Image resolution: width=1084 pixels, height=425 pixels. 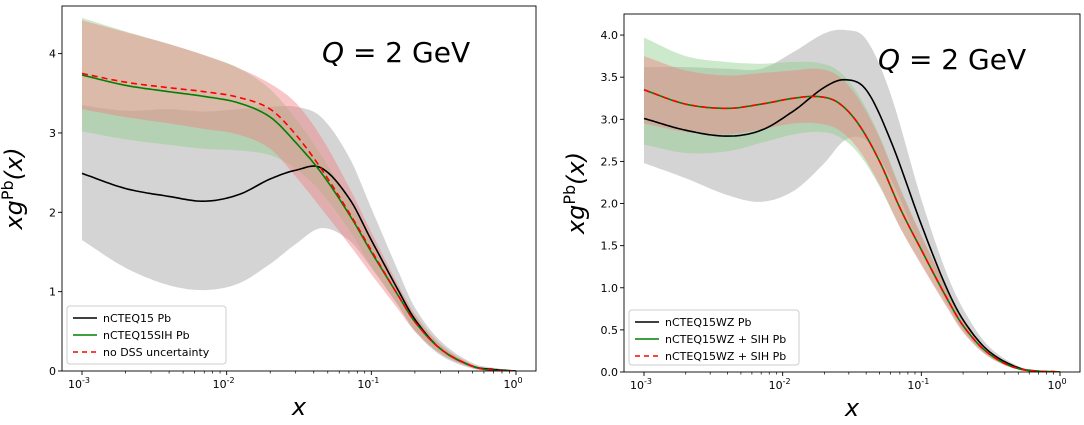 What do you see at coordinates (610, 119) in the screenshot?
I see `y-tick-label: 3.0` at bounding box center [610, 119].